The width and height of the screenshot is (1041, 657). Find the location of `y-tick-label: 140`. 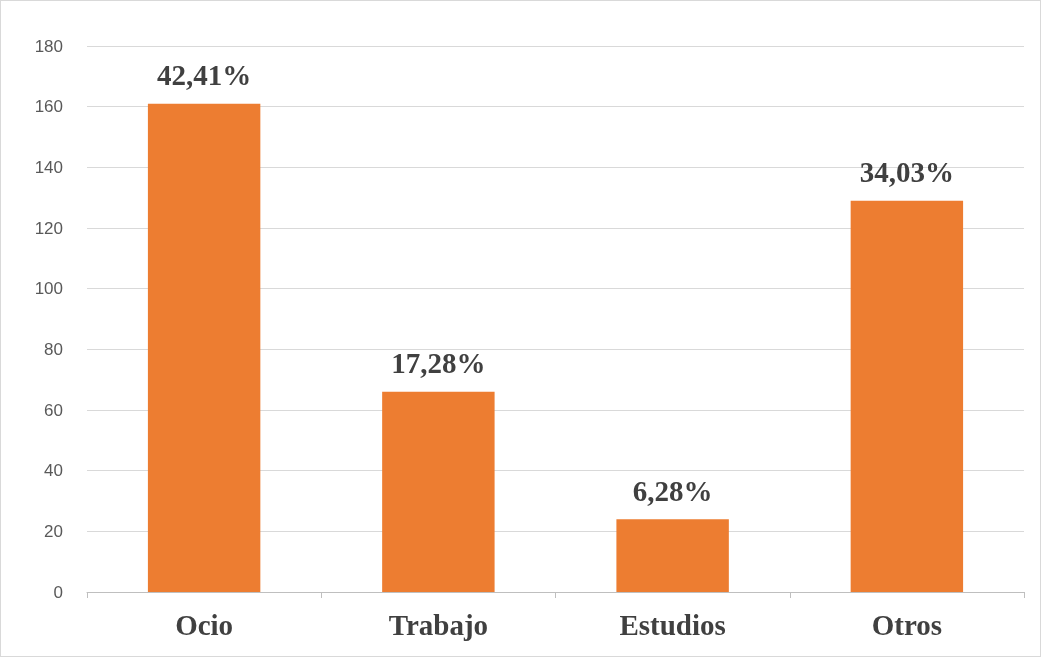

y-tick-label: 140 is located at coordinates (48, 167).